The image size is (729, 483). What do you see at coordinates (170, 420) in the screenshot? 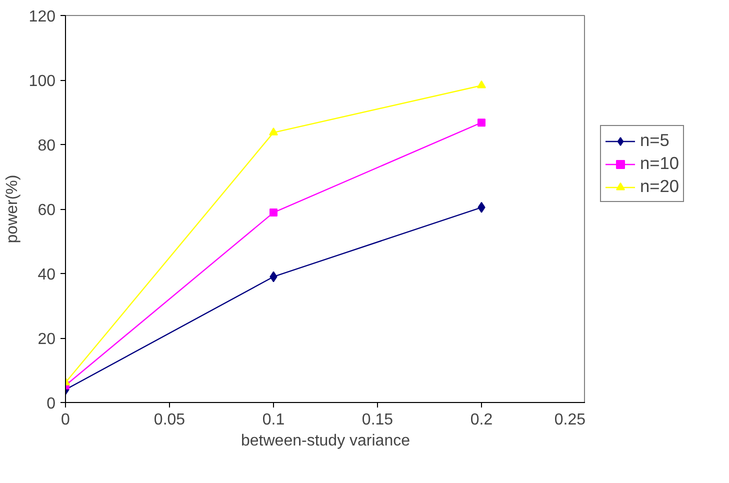
I see `x-tick-label: 0.05` at bounding box center [170, 420].